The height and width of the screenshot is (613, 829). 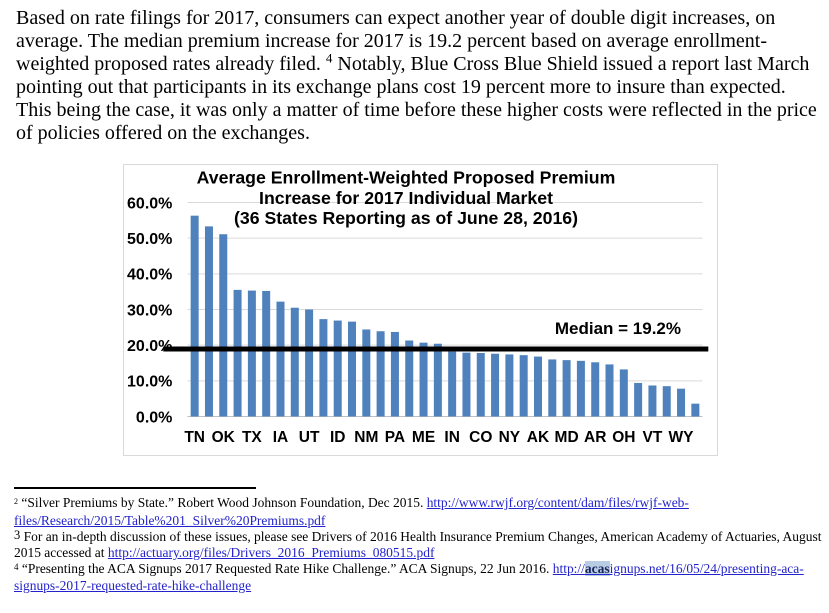 What do you see at coordinates (595, 437) in the screenshot?
I see `svg-text: AR` at bounding box center [595, 437].